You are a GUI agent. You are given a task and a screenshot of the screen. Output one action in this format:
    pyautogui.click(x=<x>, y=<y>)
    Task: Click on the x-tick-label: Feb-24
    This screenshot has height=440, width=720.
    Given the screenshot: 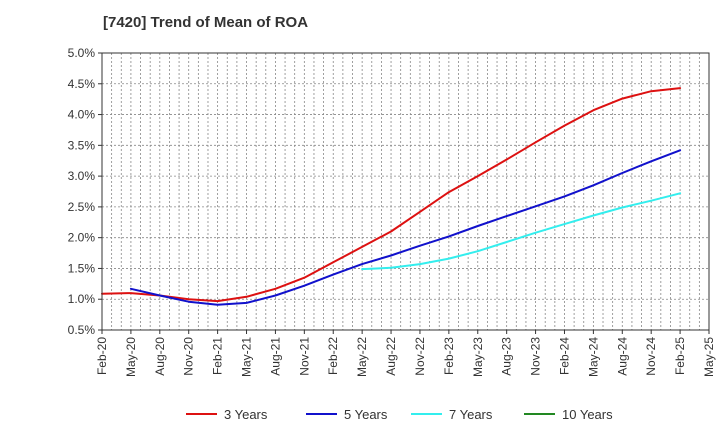 What is the action you would take?
    pyautogui.click(x=564, y=356)
    